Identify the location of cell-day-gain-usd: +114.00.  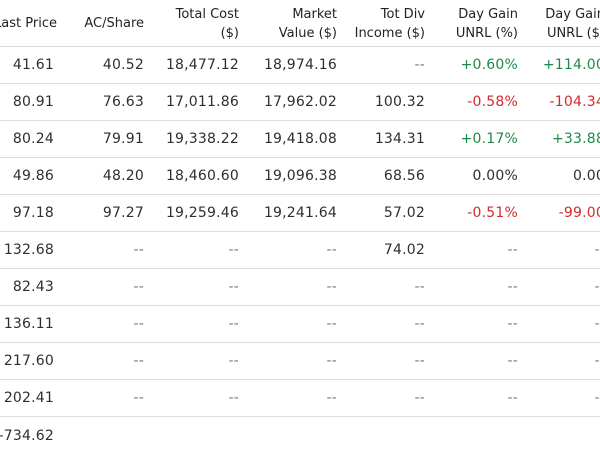
(561, 65).